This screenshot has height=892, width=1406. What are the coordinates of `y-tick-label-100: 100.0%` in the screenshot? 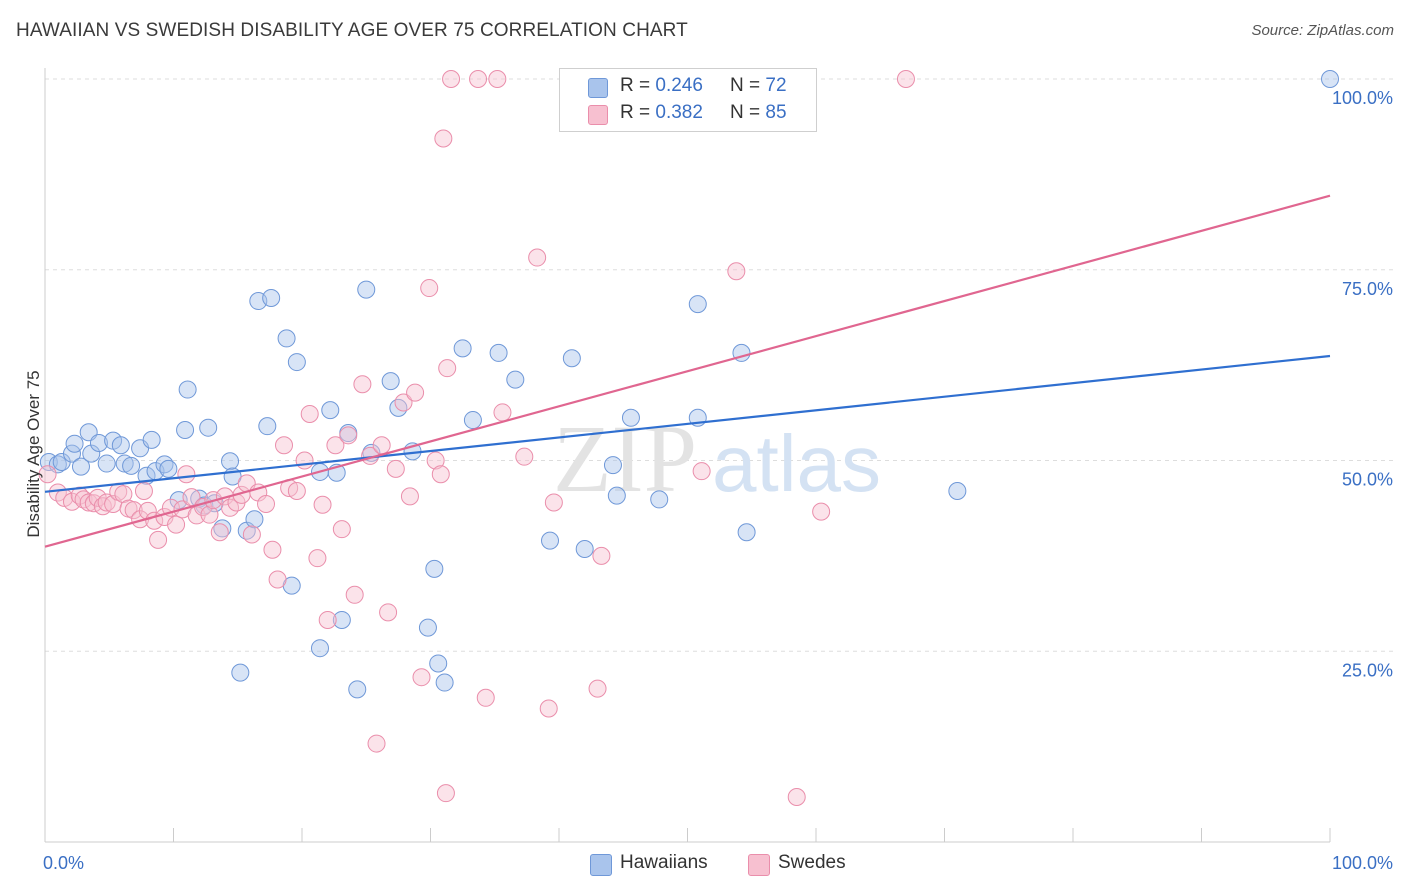 It's located at (1362, 98).